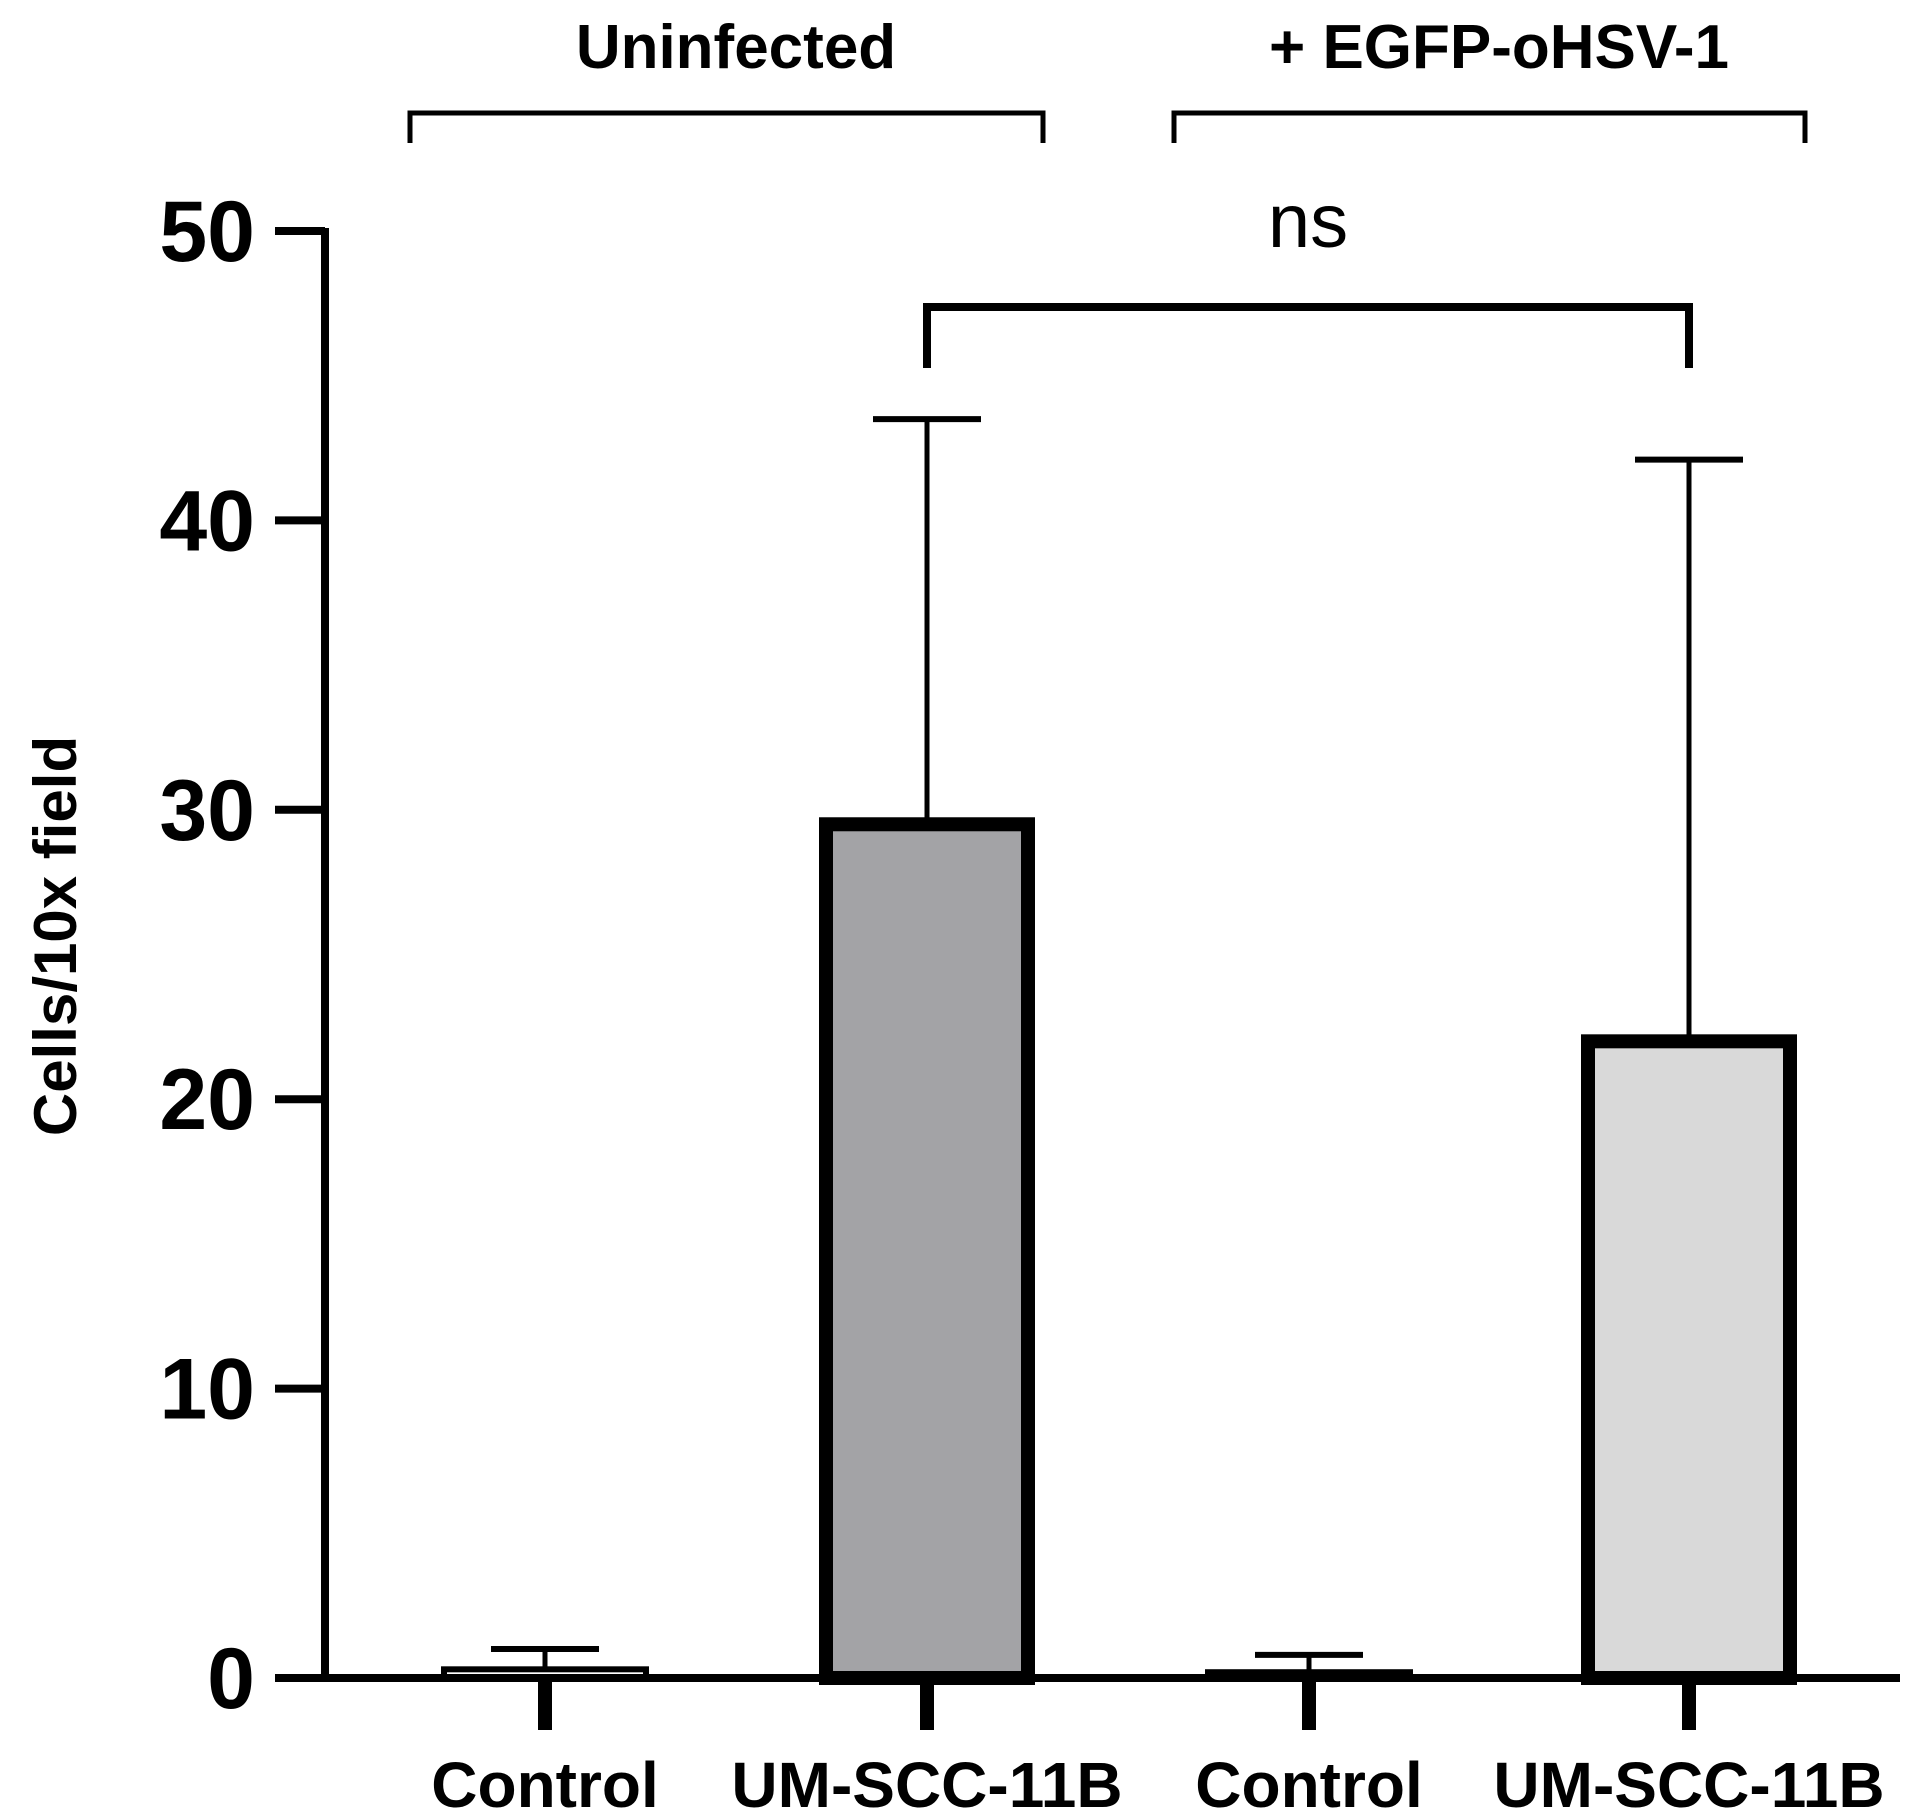 Image resolution: width=1930 pixels, height=1811 pixels. I want to click on significance-bracket, so click(1308, 335).